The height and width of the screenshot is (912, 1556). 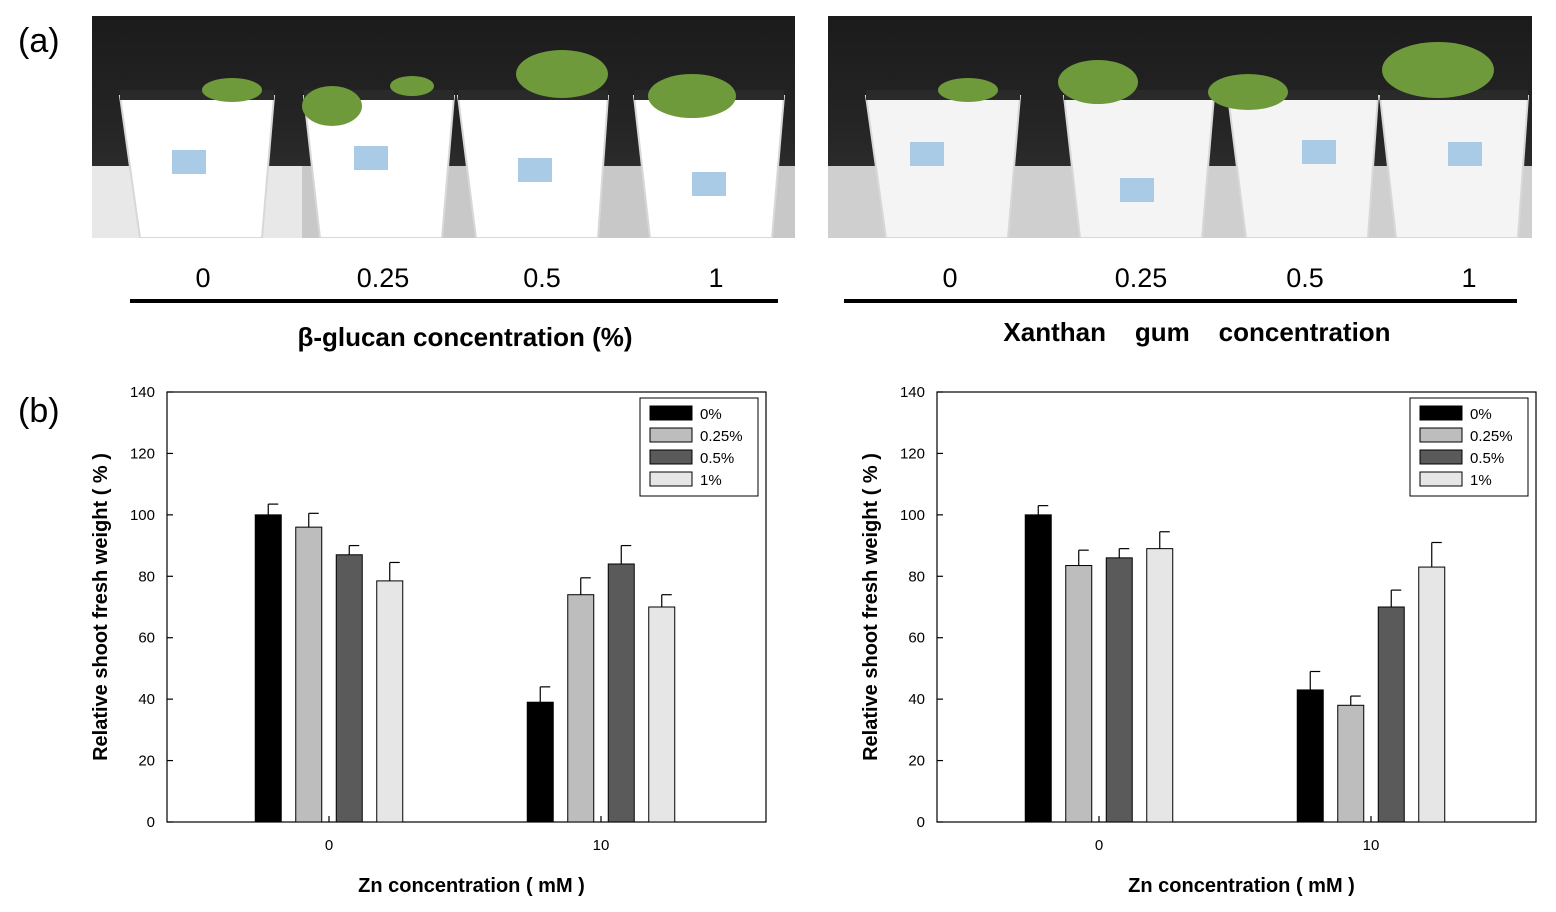 I want to click on panel-b-label: (b), so click(x=39, y=411).